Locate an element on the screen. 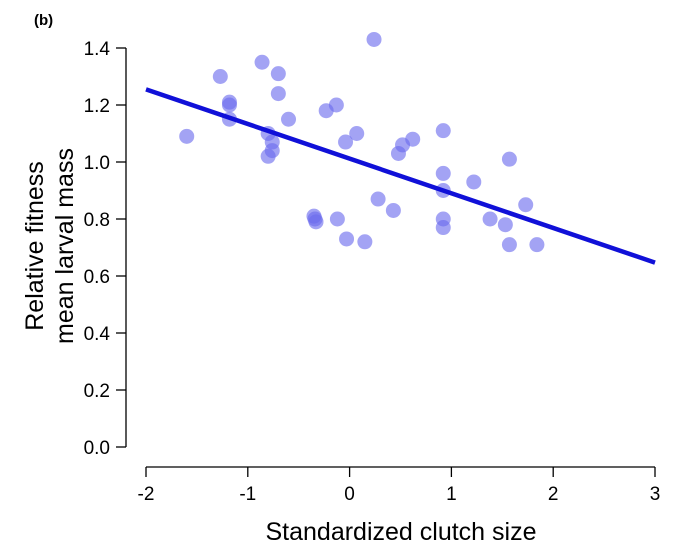  y-tick-label: 0.4 is located at coordinates (97, 334).